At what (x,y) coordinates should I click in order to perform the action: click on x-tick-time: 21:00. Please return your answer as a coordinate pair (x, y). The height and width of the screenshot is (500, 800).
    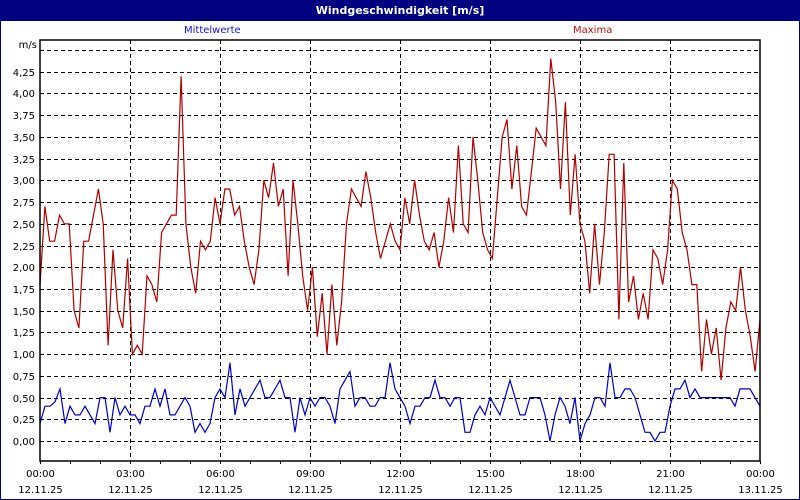
    Looking at the image, I should click on (670, 474).